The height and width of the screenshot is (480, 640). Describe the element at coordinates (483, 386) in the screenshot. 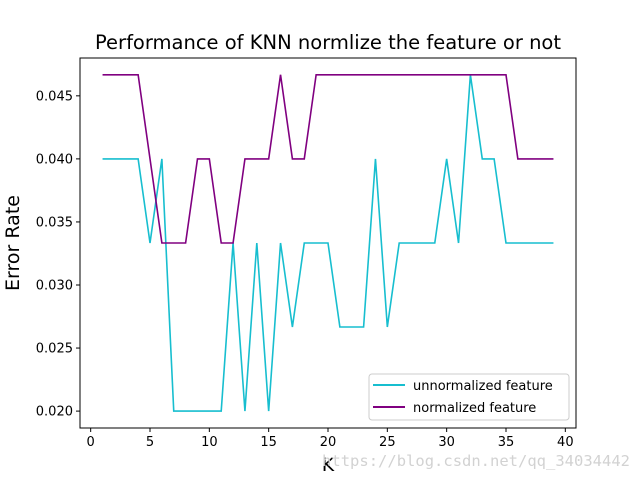

I see `legend-label-unnormalized-feature: unnormalized feature` at that location.